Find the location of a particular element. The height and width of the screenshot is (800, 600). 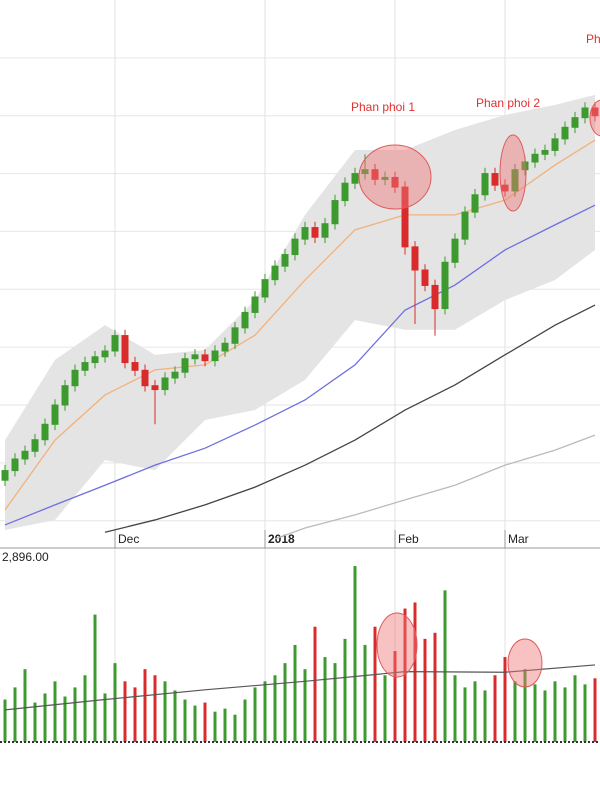

x-tick-label: Mar is located at coordinates (518, 539).